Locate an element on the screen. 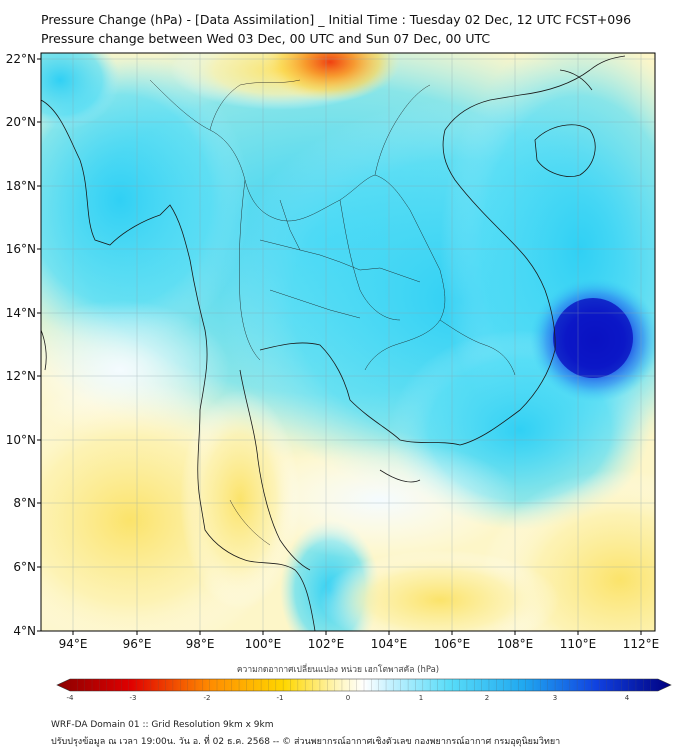  lat-label-18: 18°N is located at coordinates (21, 186).